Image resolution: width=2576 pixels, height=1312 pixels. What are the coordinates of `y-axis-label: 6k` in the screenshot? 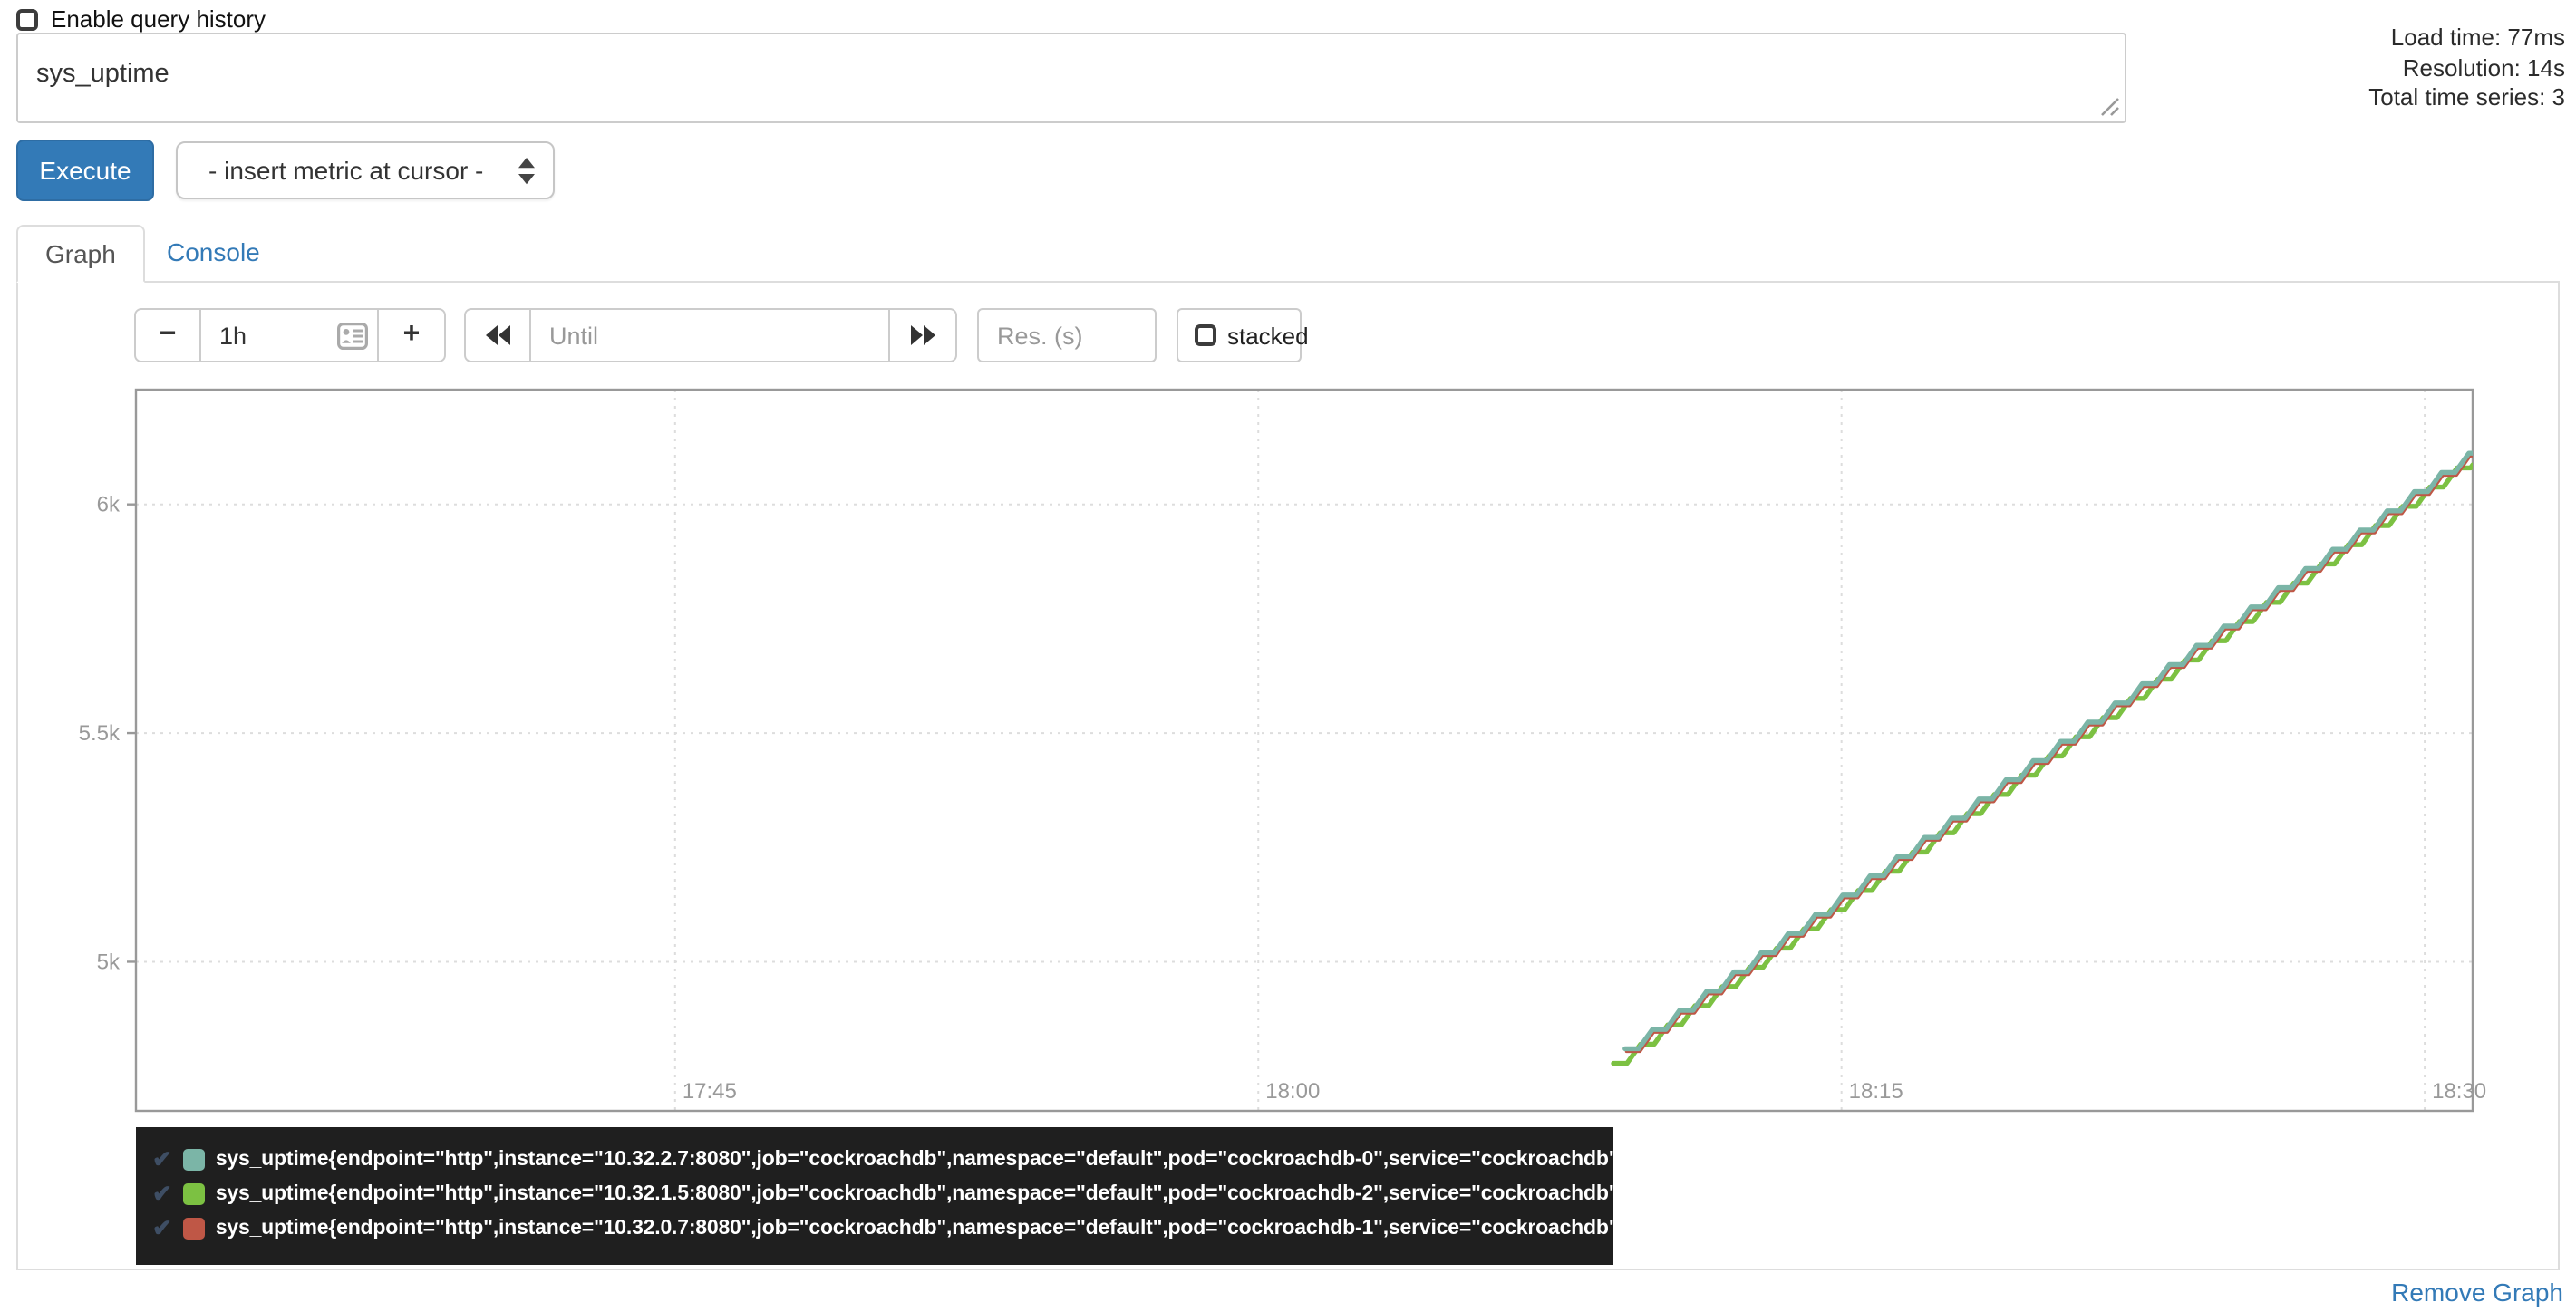 It's located at (109, 505).